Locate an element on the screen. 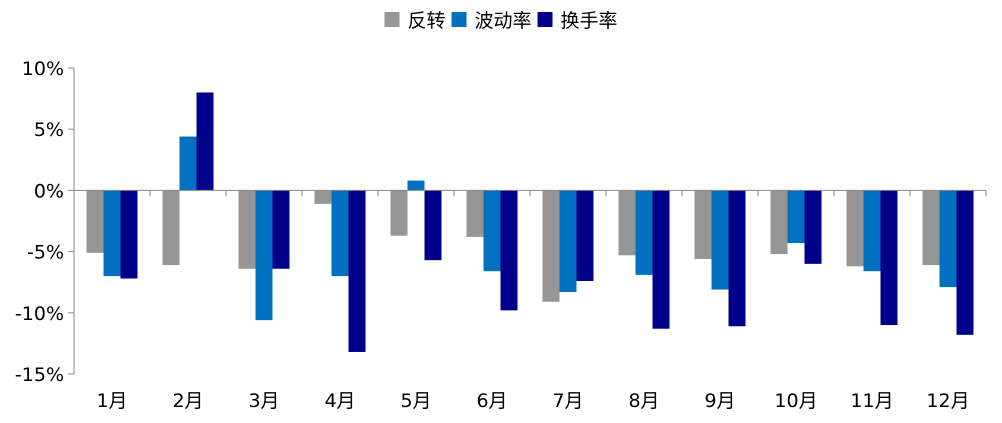 Image resolution: width=1002 pixels, height=423 pixels. x-tick-label: 6月 is located at coordinates (491, 401).